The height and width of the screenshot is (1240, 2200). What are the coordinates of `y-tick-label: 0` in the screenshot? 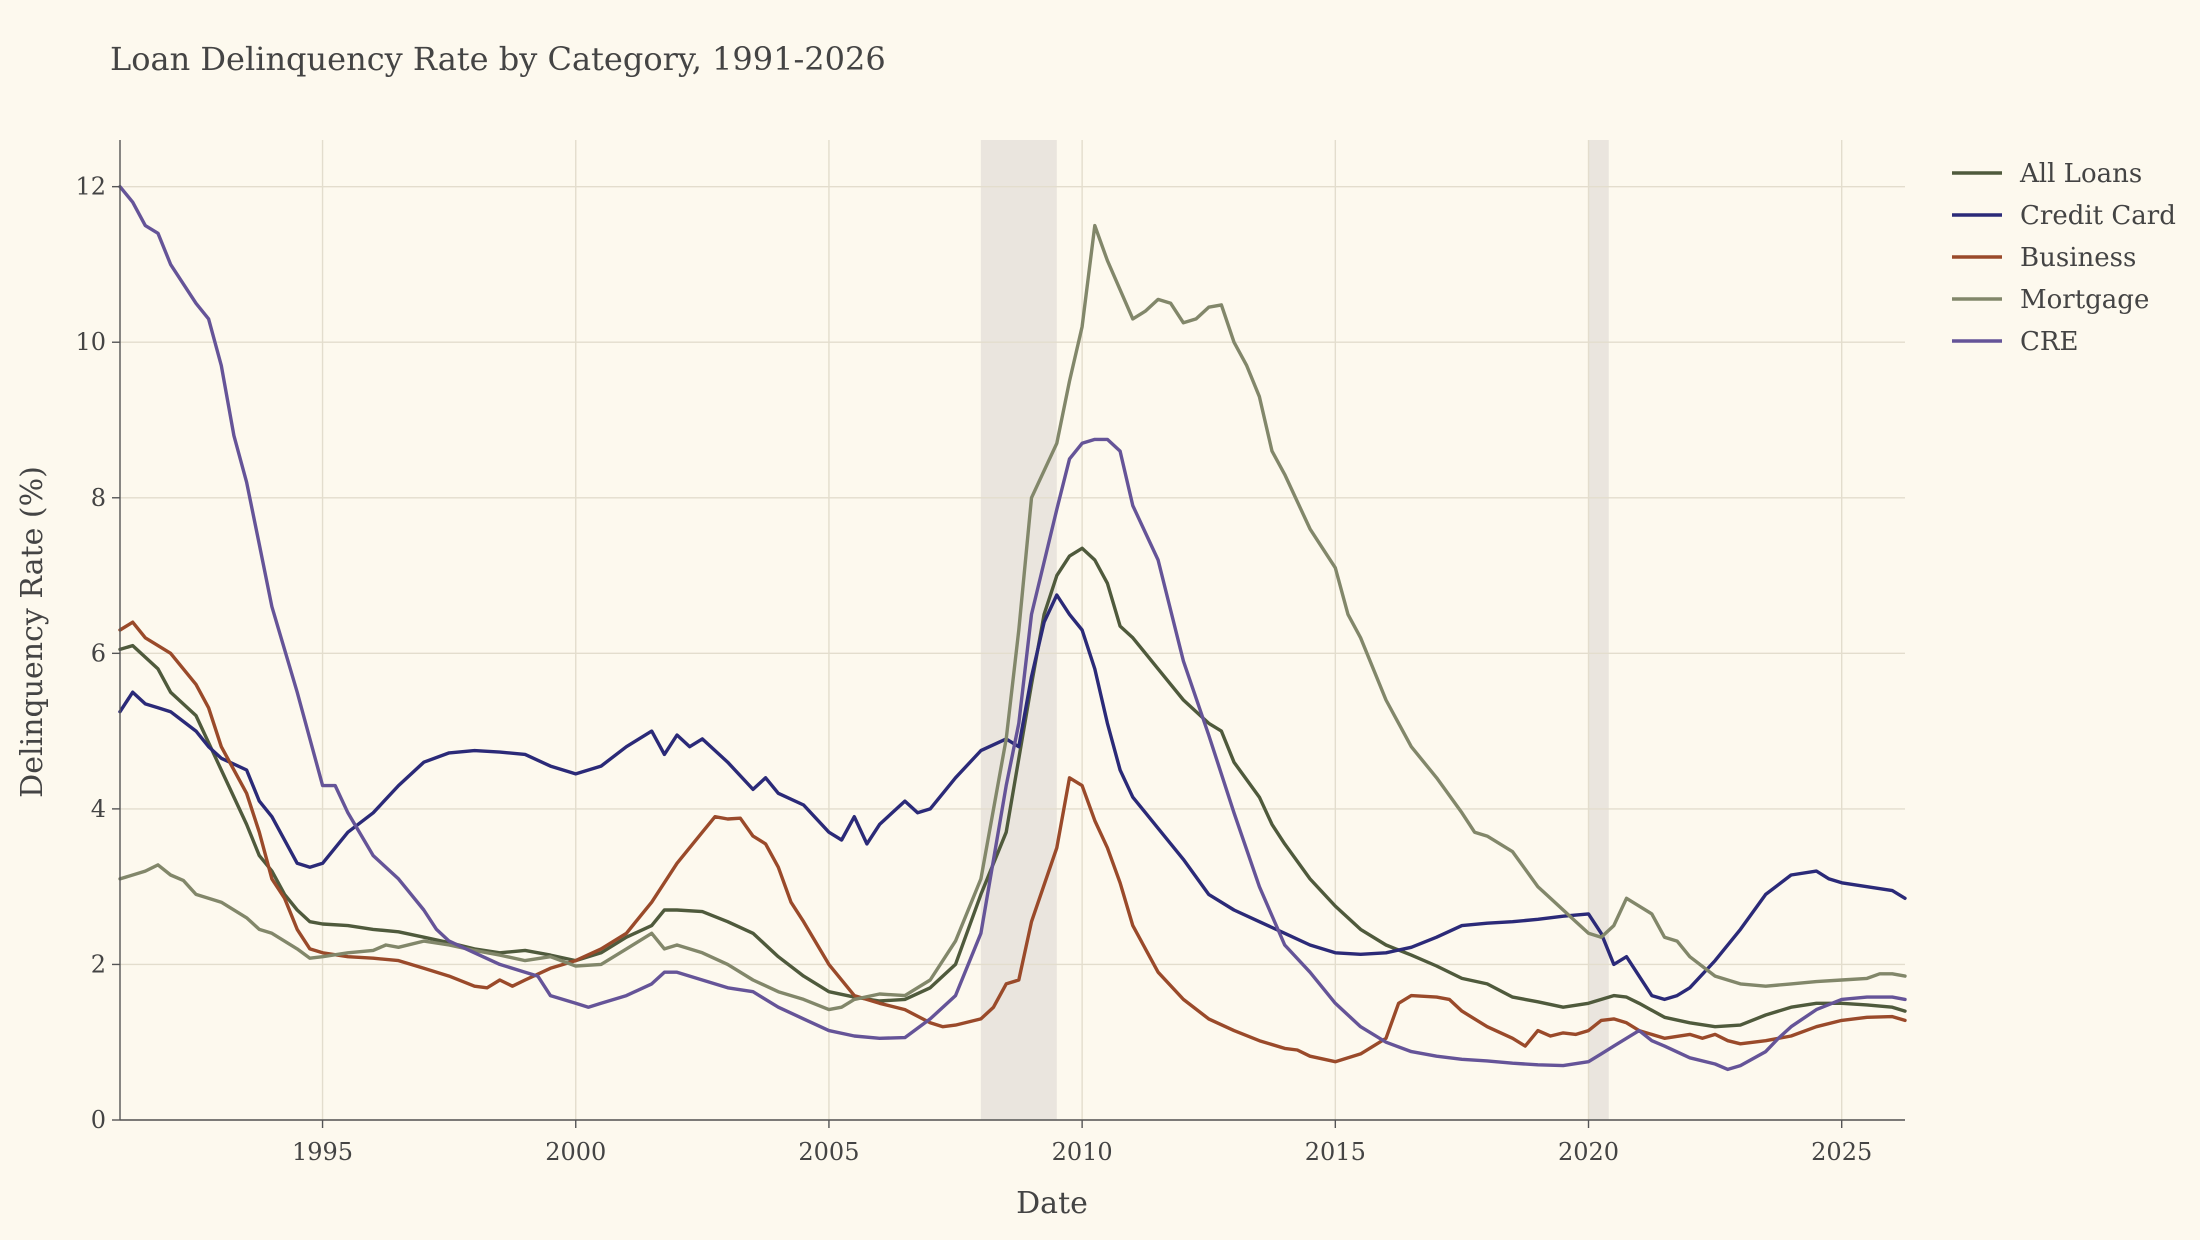 It's located at (98, 1120).